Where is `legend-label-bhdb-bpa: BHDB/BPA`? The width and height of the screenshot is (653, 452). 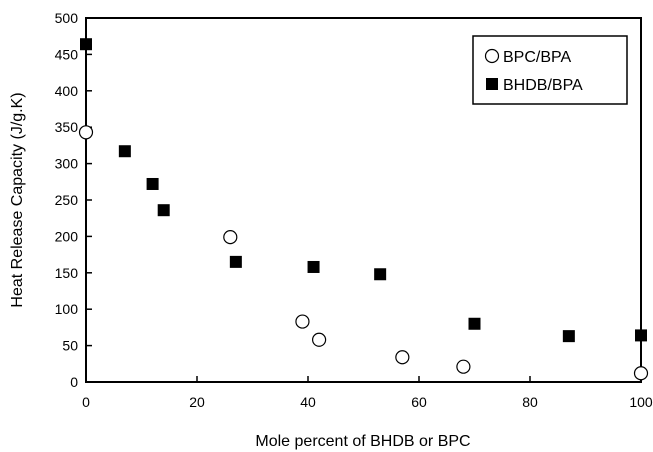 legend-label-bhdb-bpa: BHDB/BPA is located at coordinates (543, 85).